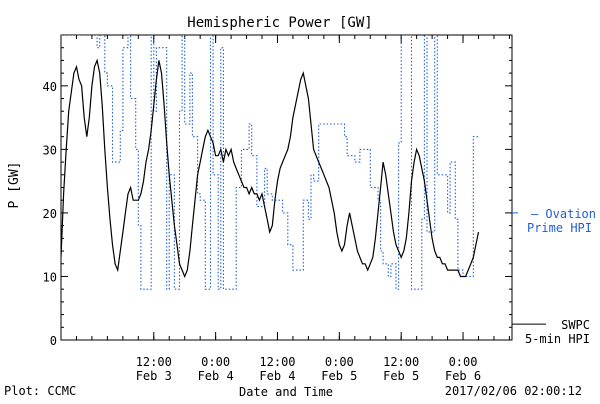 The width and height of the screenshot is (600, 404). Describe the element at coordinates (40, 391) in the screenshot. I see `plot-credit: Plot: CCMC` at that location.